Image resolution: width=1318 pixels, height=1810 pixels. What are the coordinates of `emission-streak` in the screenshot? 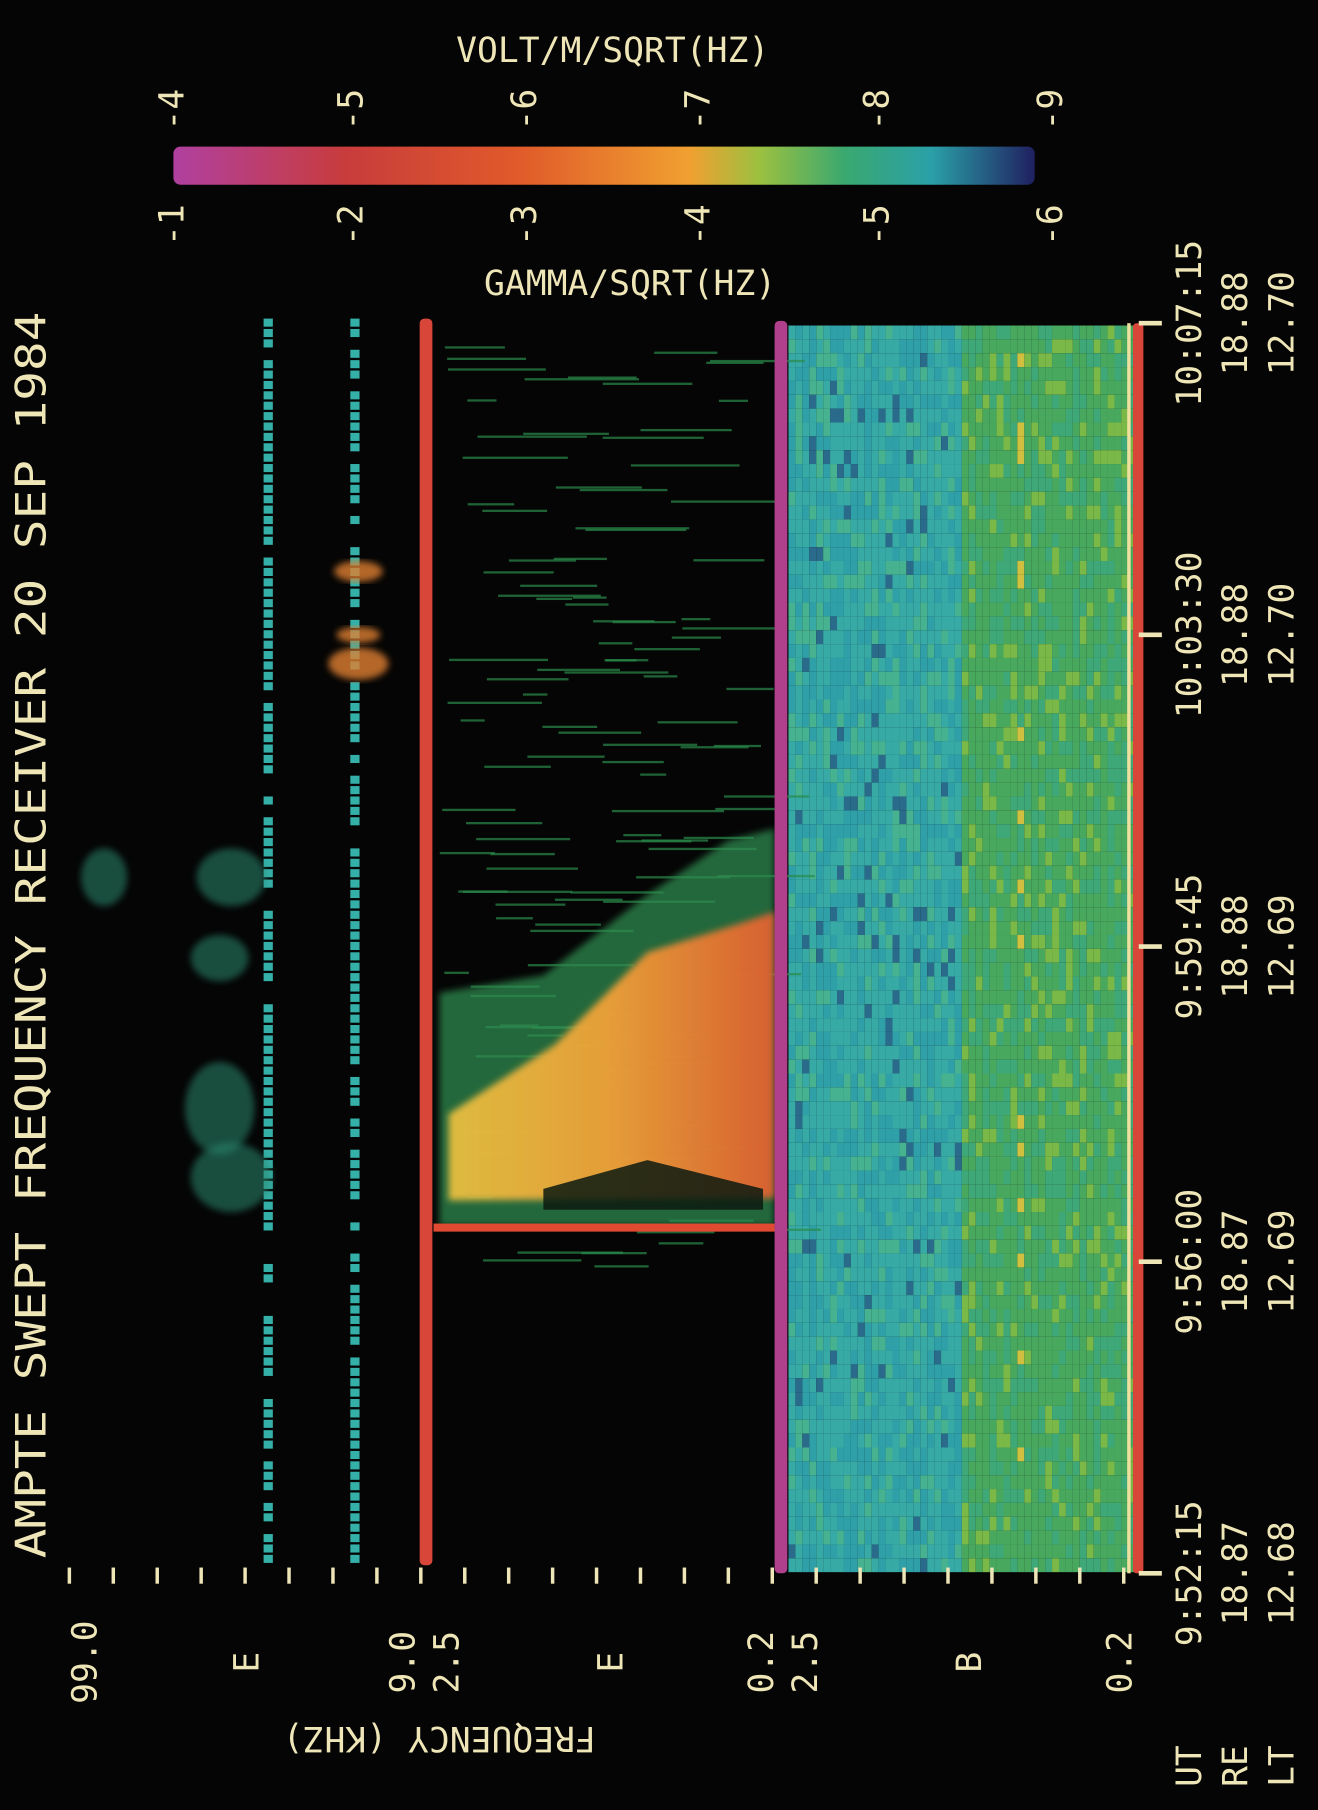 It's located at (532, 436).